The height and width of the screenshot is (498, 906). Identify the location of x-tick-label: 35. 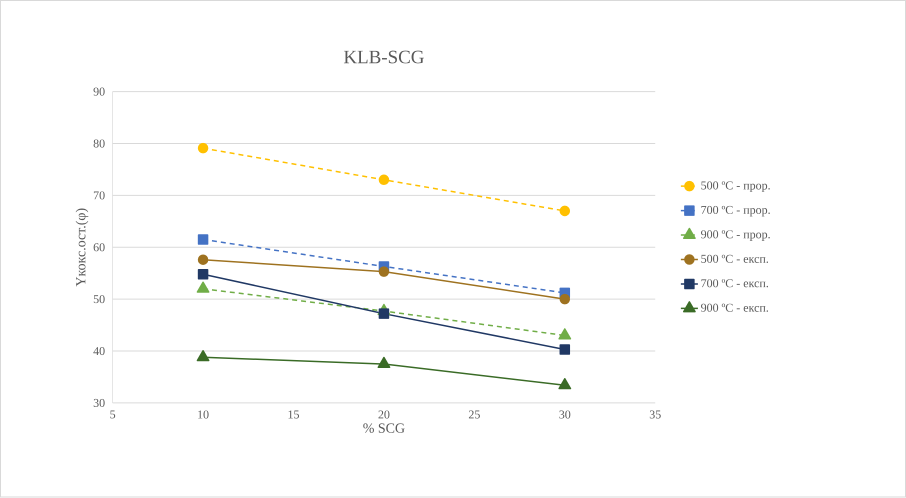
(655, 414).